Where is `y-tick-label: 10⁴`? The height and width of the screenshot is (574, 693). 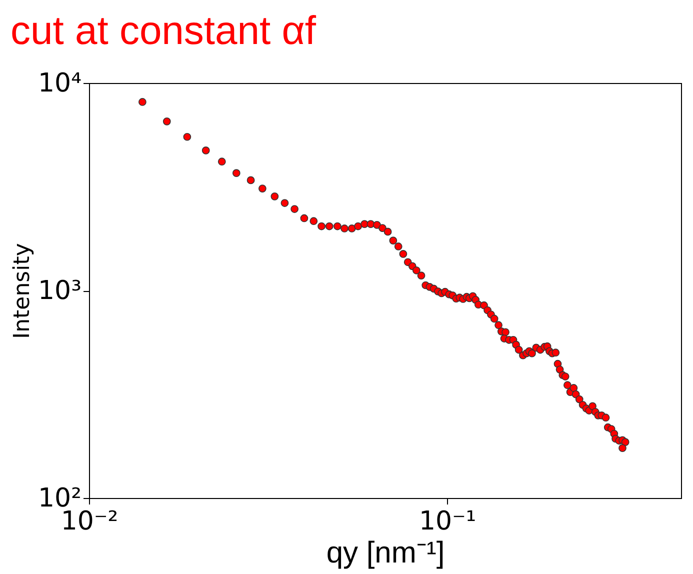 y-tick-label: 10⁴ is located at coordinates (60, 83).